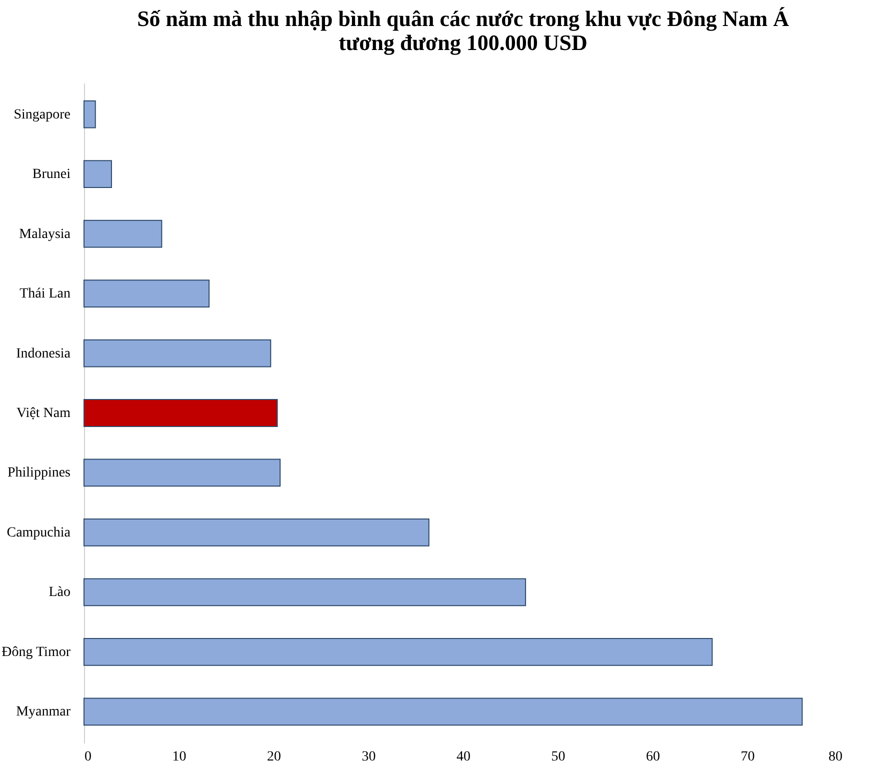  Describe the element at coordinates (44, 354) in the screenshot. I see `y-tick-label: Indonesia` at that location.